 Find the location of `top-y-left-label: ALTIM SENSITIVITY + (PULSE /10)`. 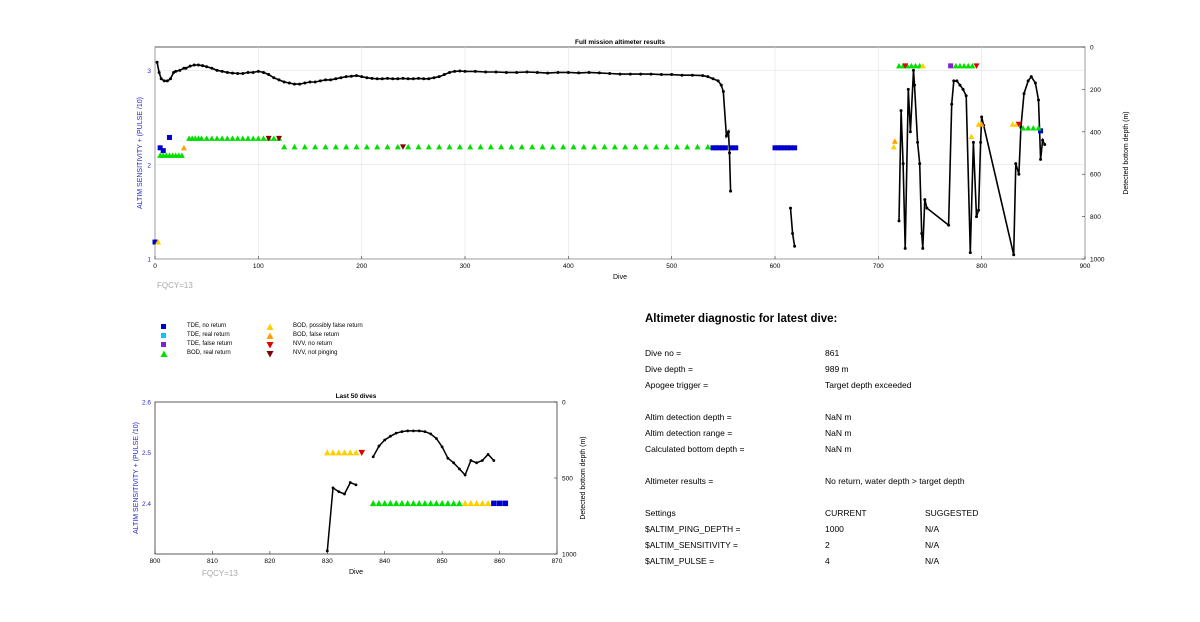

top-y-left-label: ALTIM SENSITIVITY + (PULSE /10) is located at coordinates (140, 153).